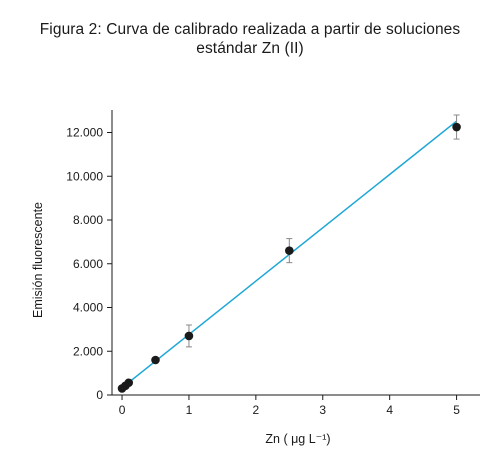  What do you see at coordinates (389, 410) in the screenshot?
I see `x-tick-label: 4` at bounding box center [389, 410].